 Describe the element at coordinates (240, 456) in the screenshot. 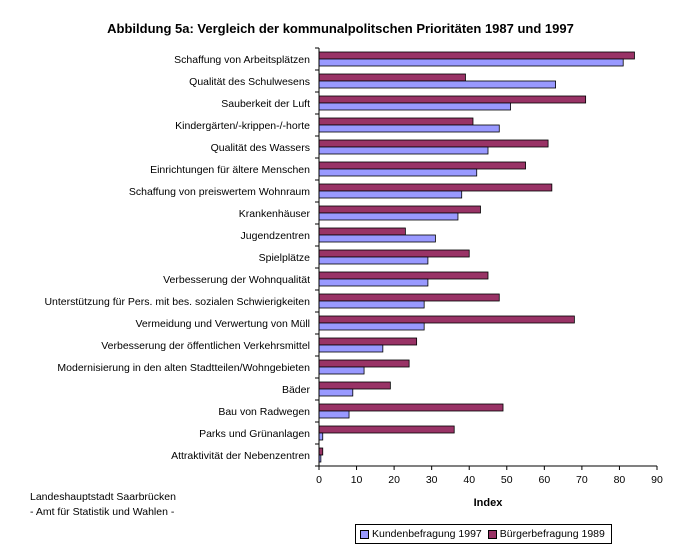

I see `category-label: Attraktivität der Nebenzentren` at that location.